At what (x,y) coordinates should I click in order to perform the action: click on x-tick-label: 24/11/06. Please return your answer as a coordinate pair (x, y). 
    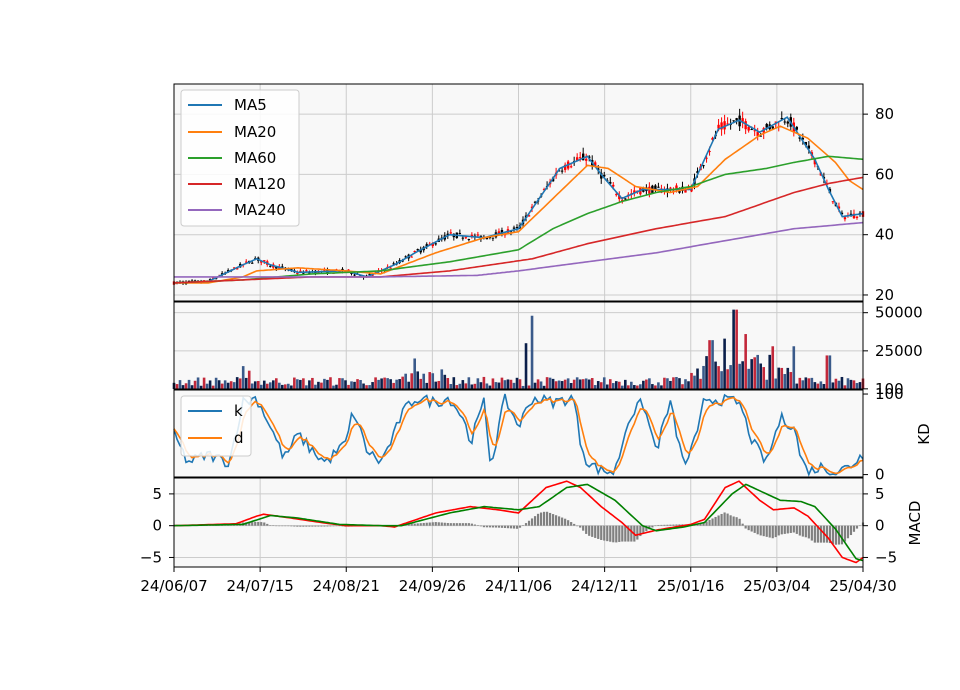
    Looking at the image, I should click on (518, 586).